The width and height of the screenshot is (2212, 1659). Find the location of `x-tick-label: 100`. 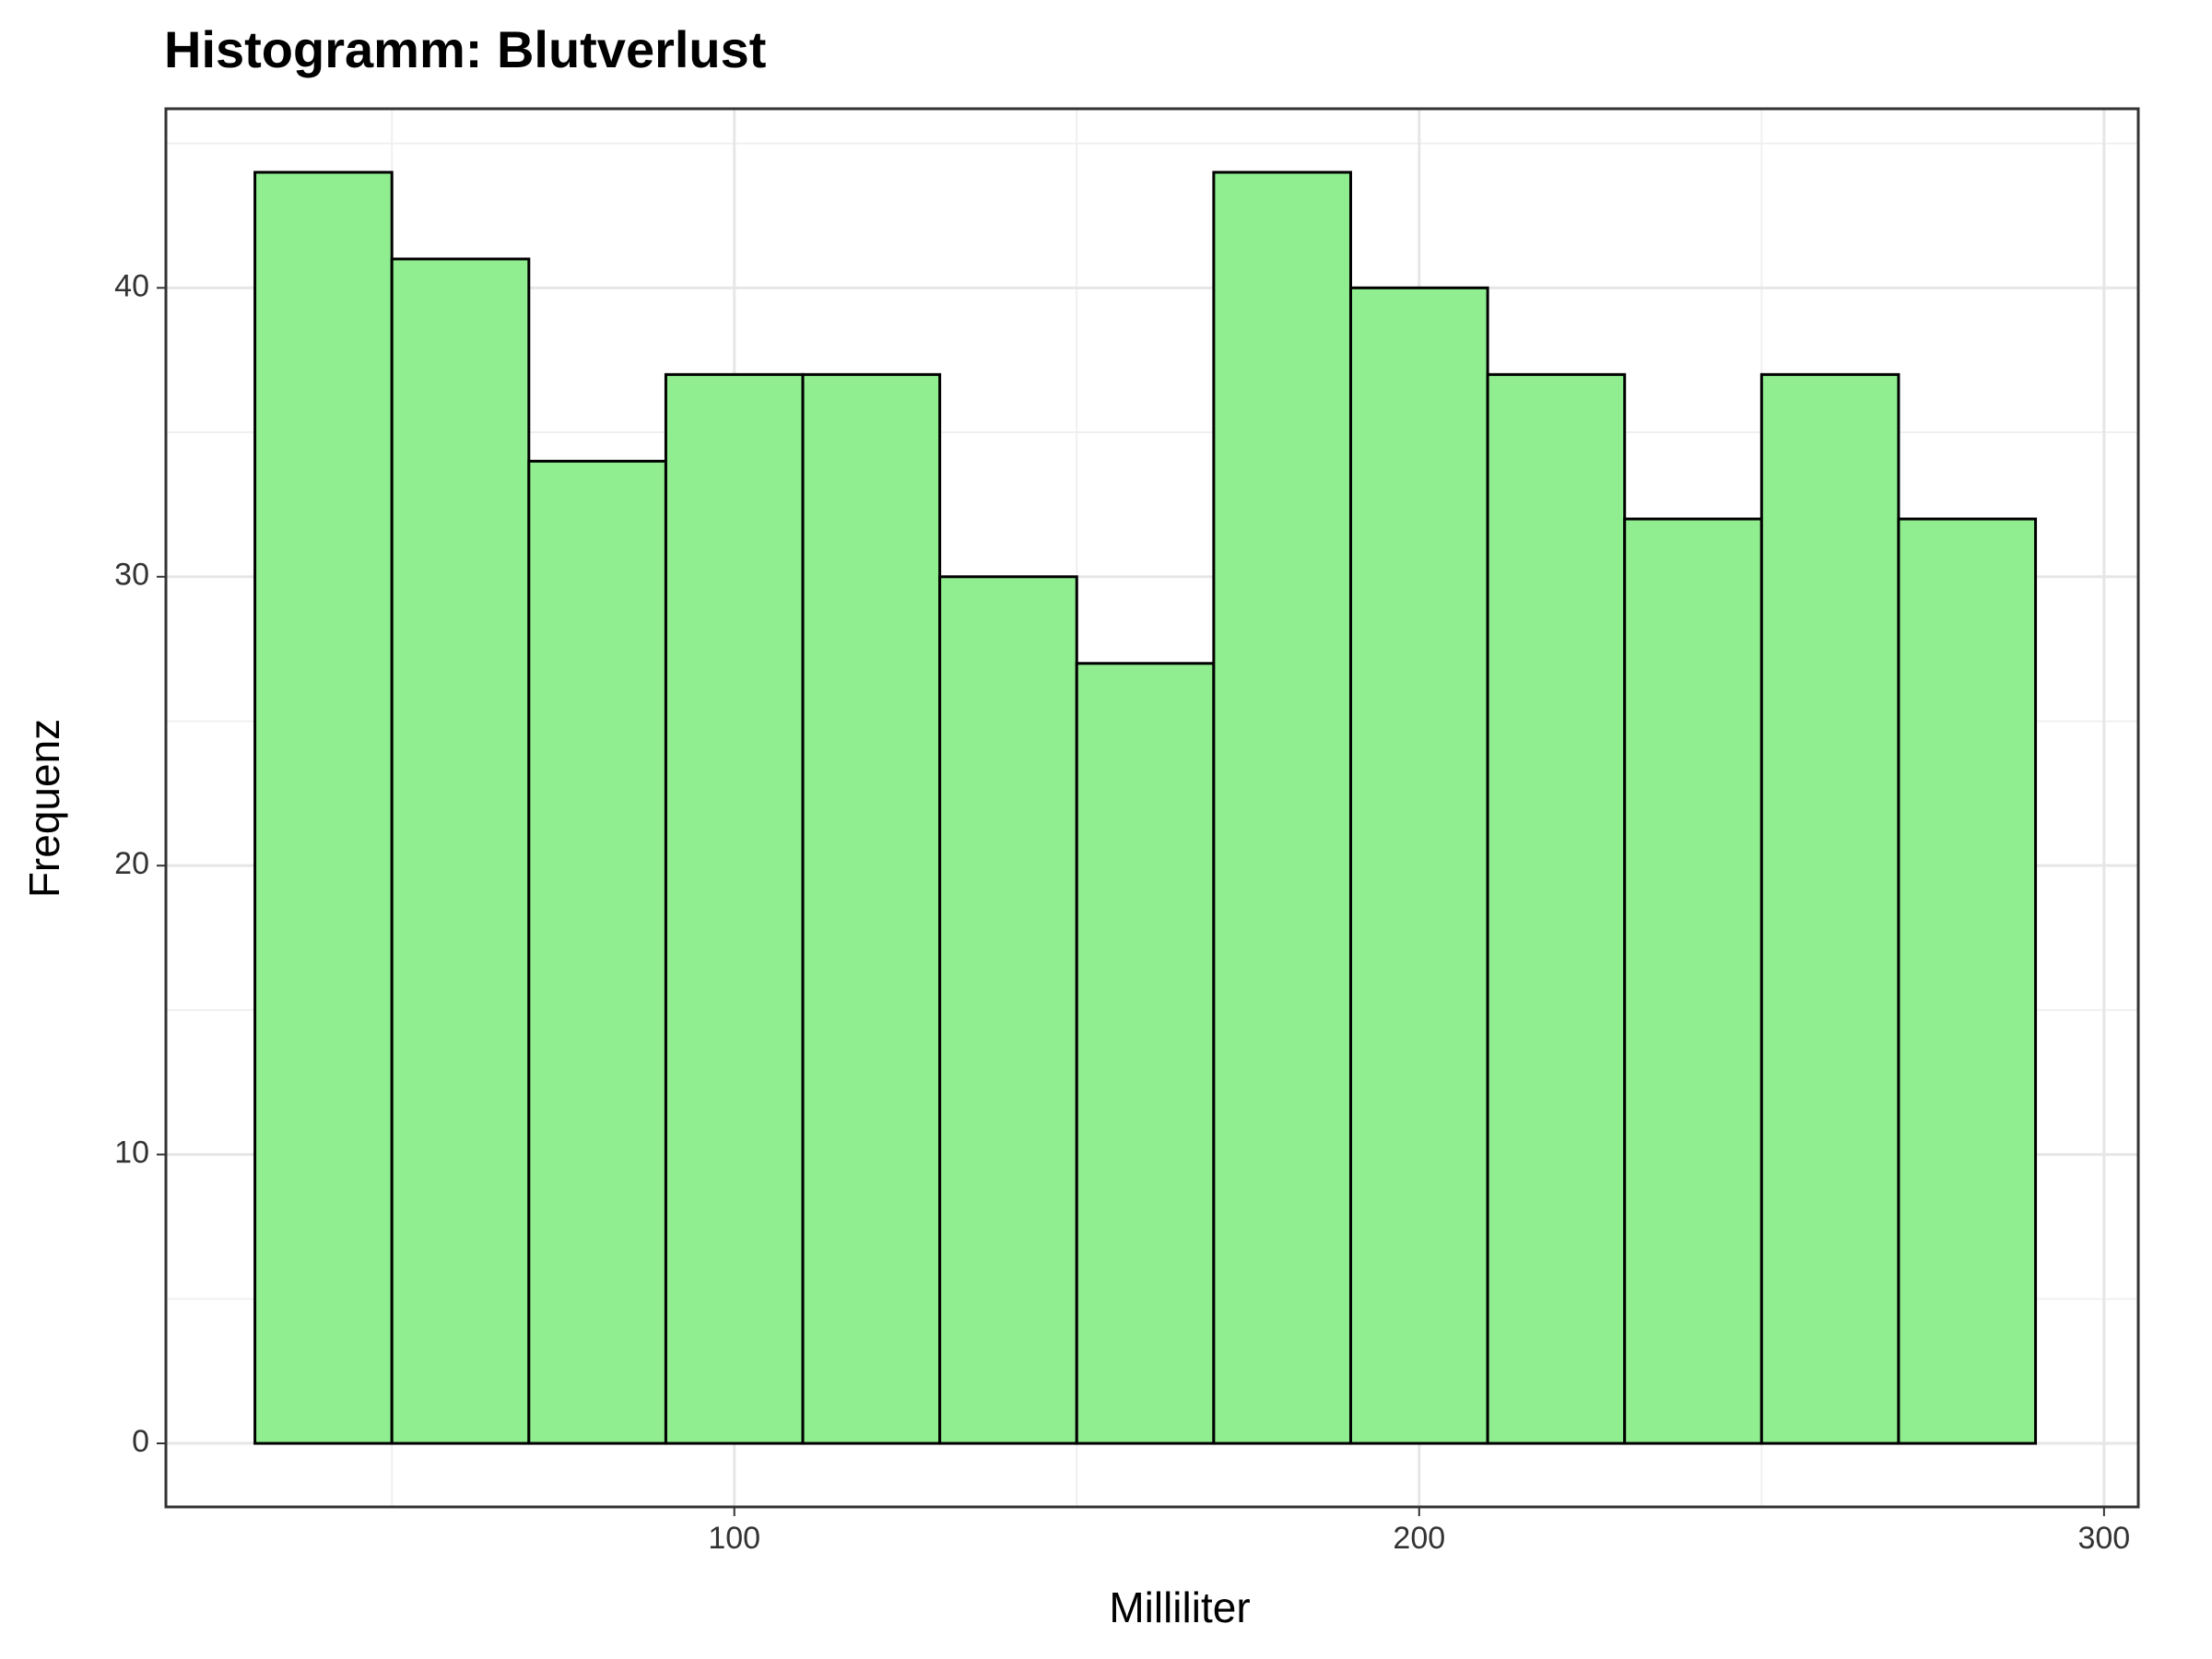

x-tick-label: 100 is located at coordinates (734, 1538).